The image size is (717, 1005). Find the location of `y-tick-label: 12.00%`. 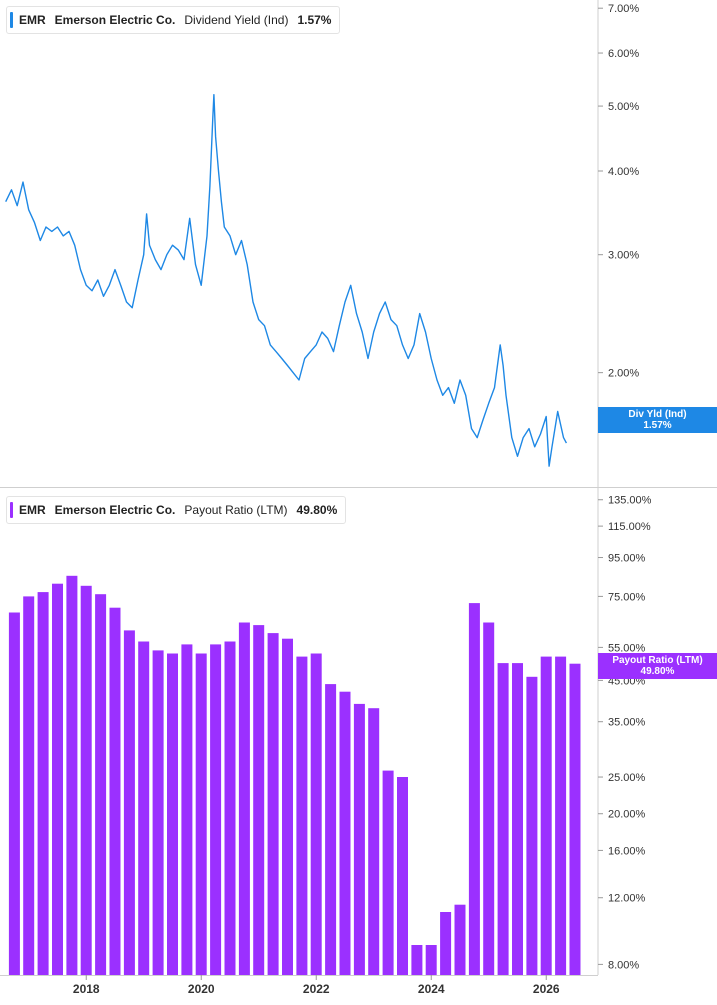

y-tick-label: 12.00% is located at coordinates (627, 899).